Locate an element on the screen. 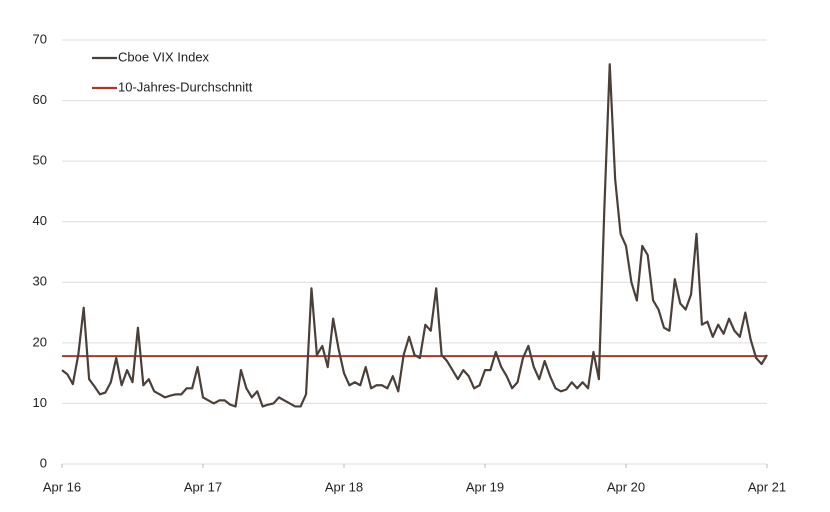 The height and width of the screenshot is (512, 830). y-tick-label: 50 is located at coordinates (40, 160).